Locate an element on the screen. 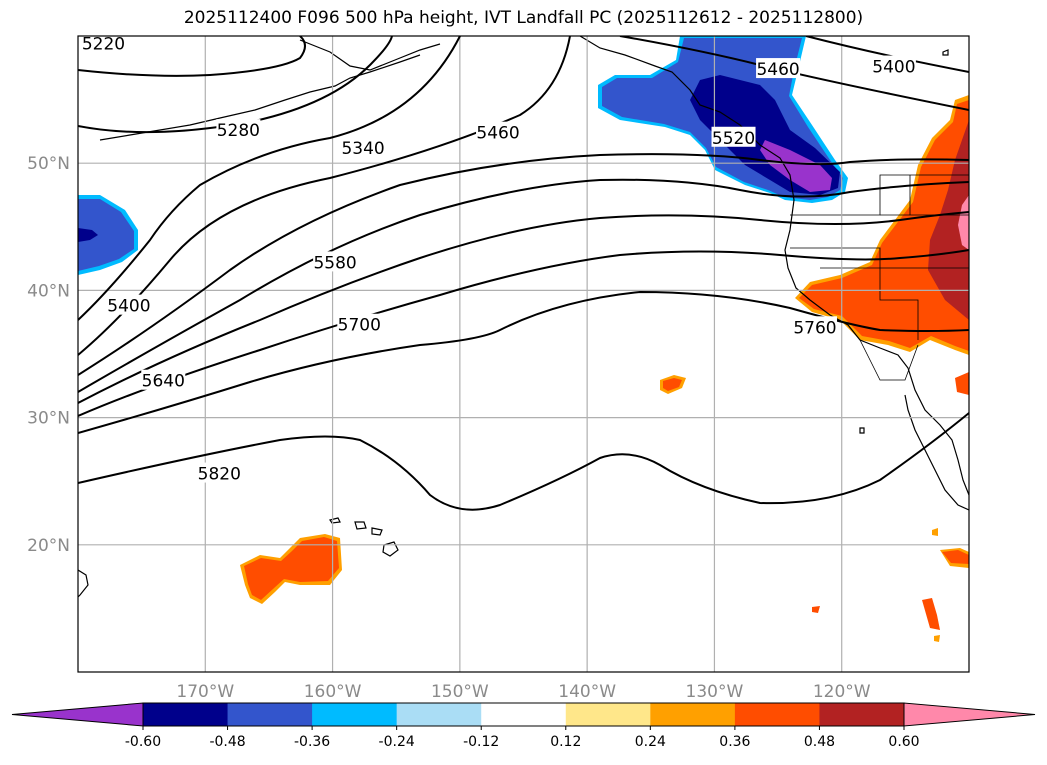 This screenshot has width=1047, height=765. contour-label: 5700 is located at coordinates (359, 326).